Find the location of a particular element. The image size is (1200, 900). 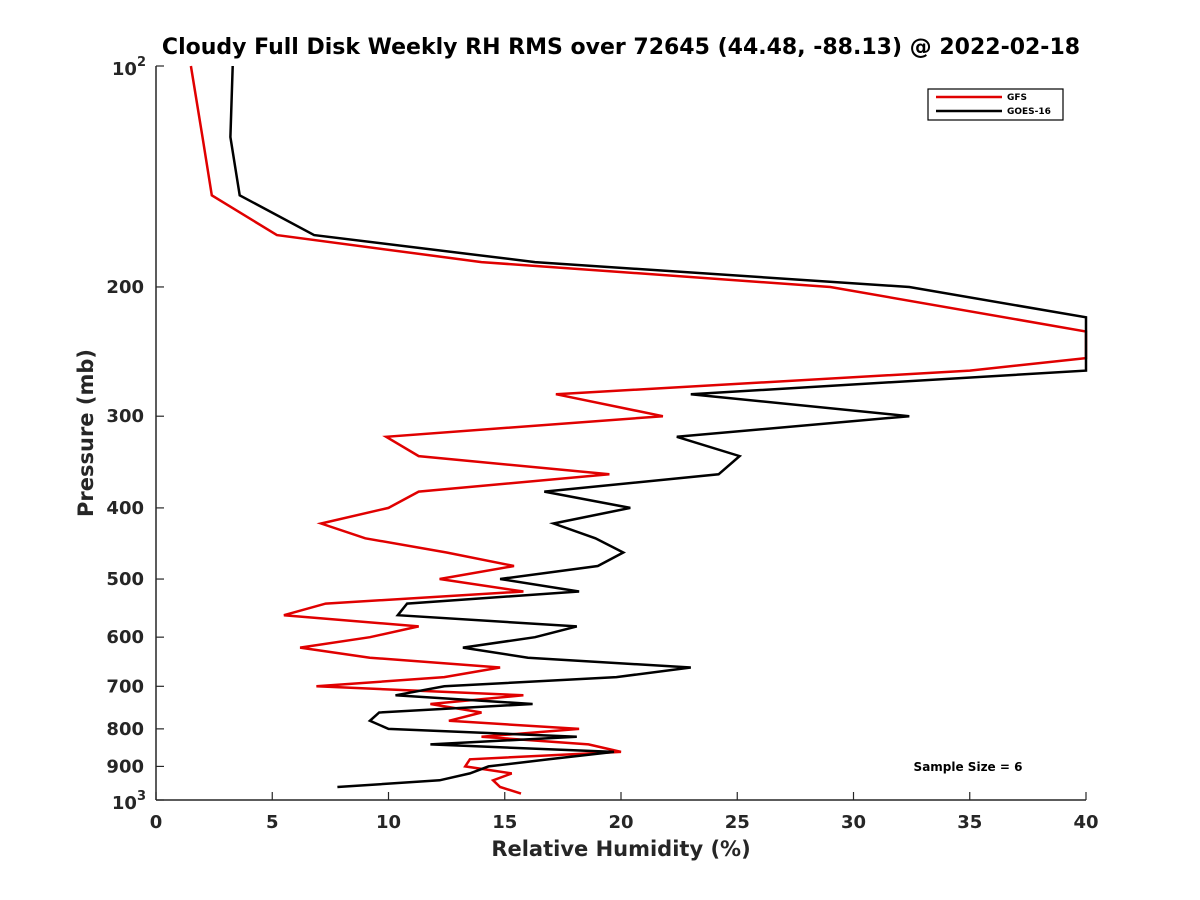

y-tick-label: 10³ is located at coordinates (129, 801).